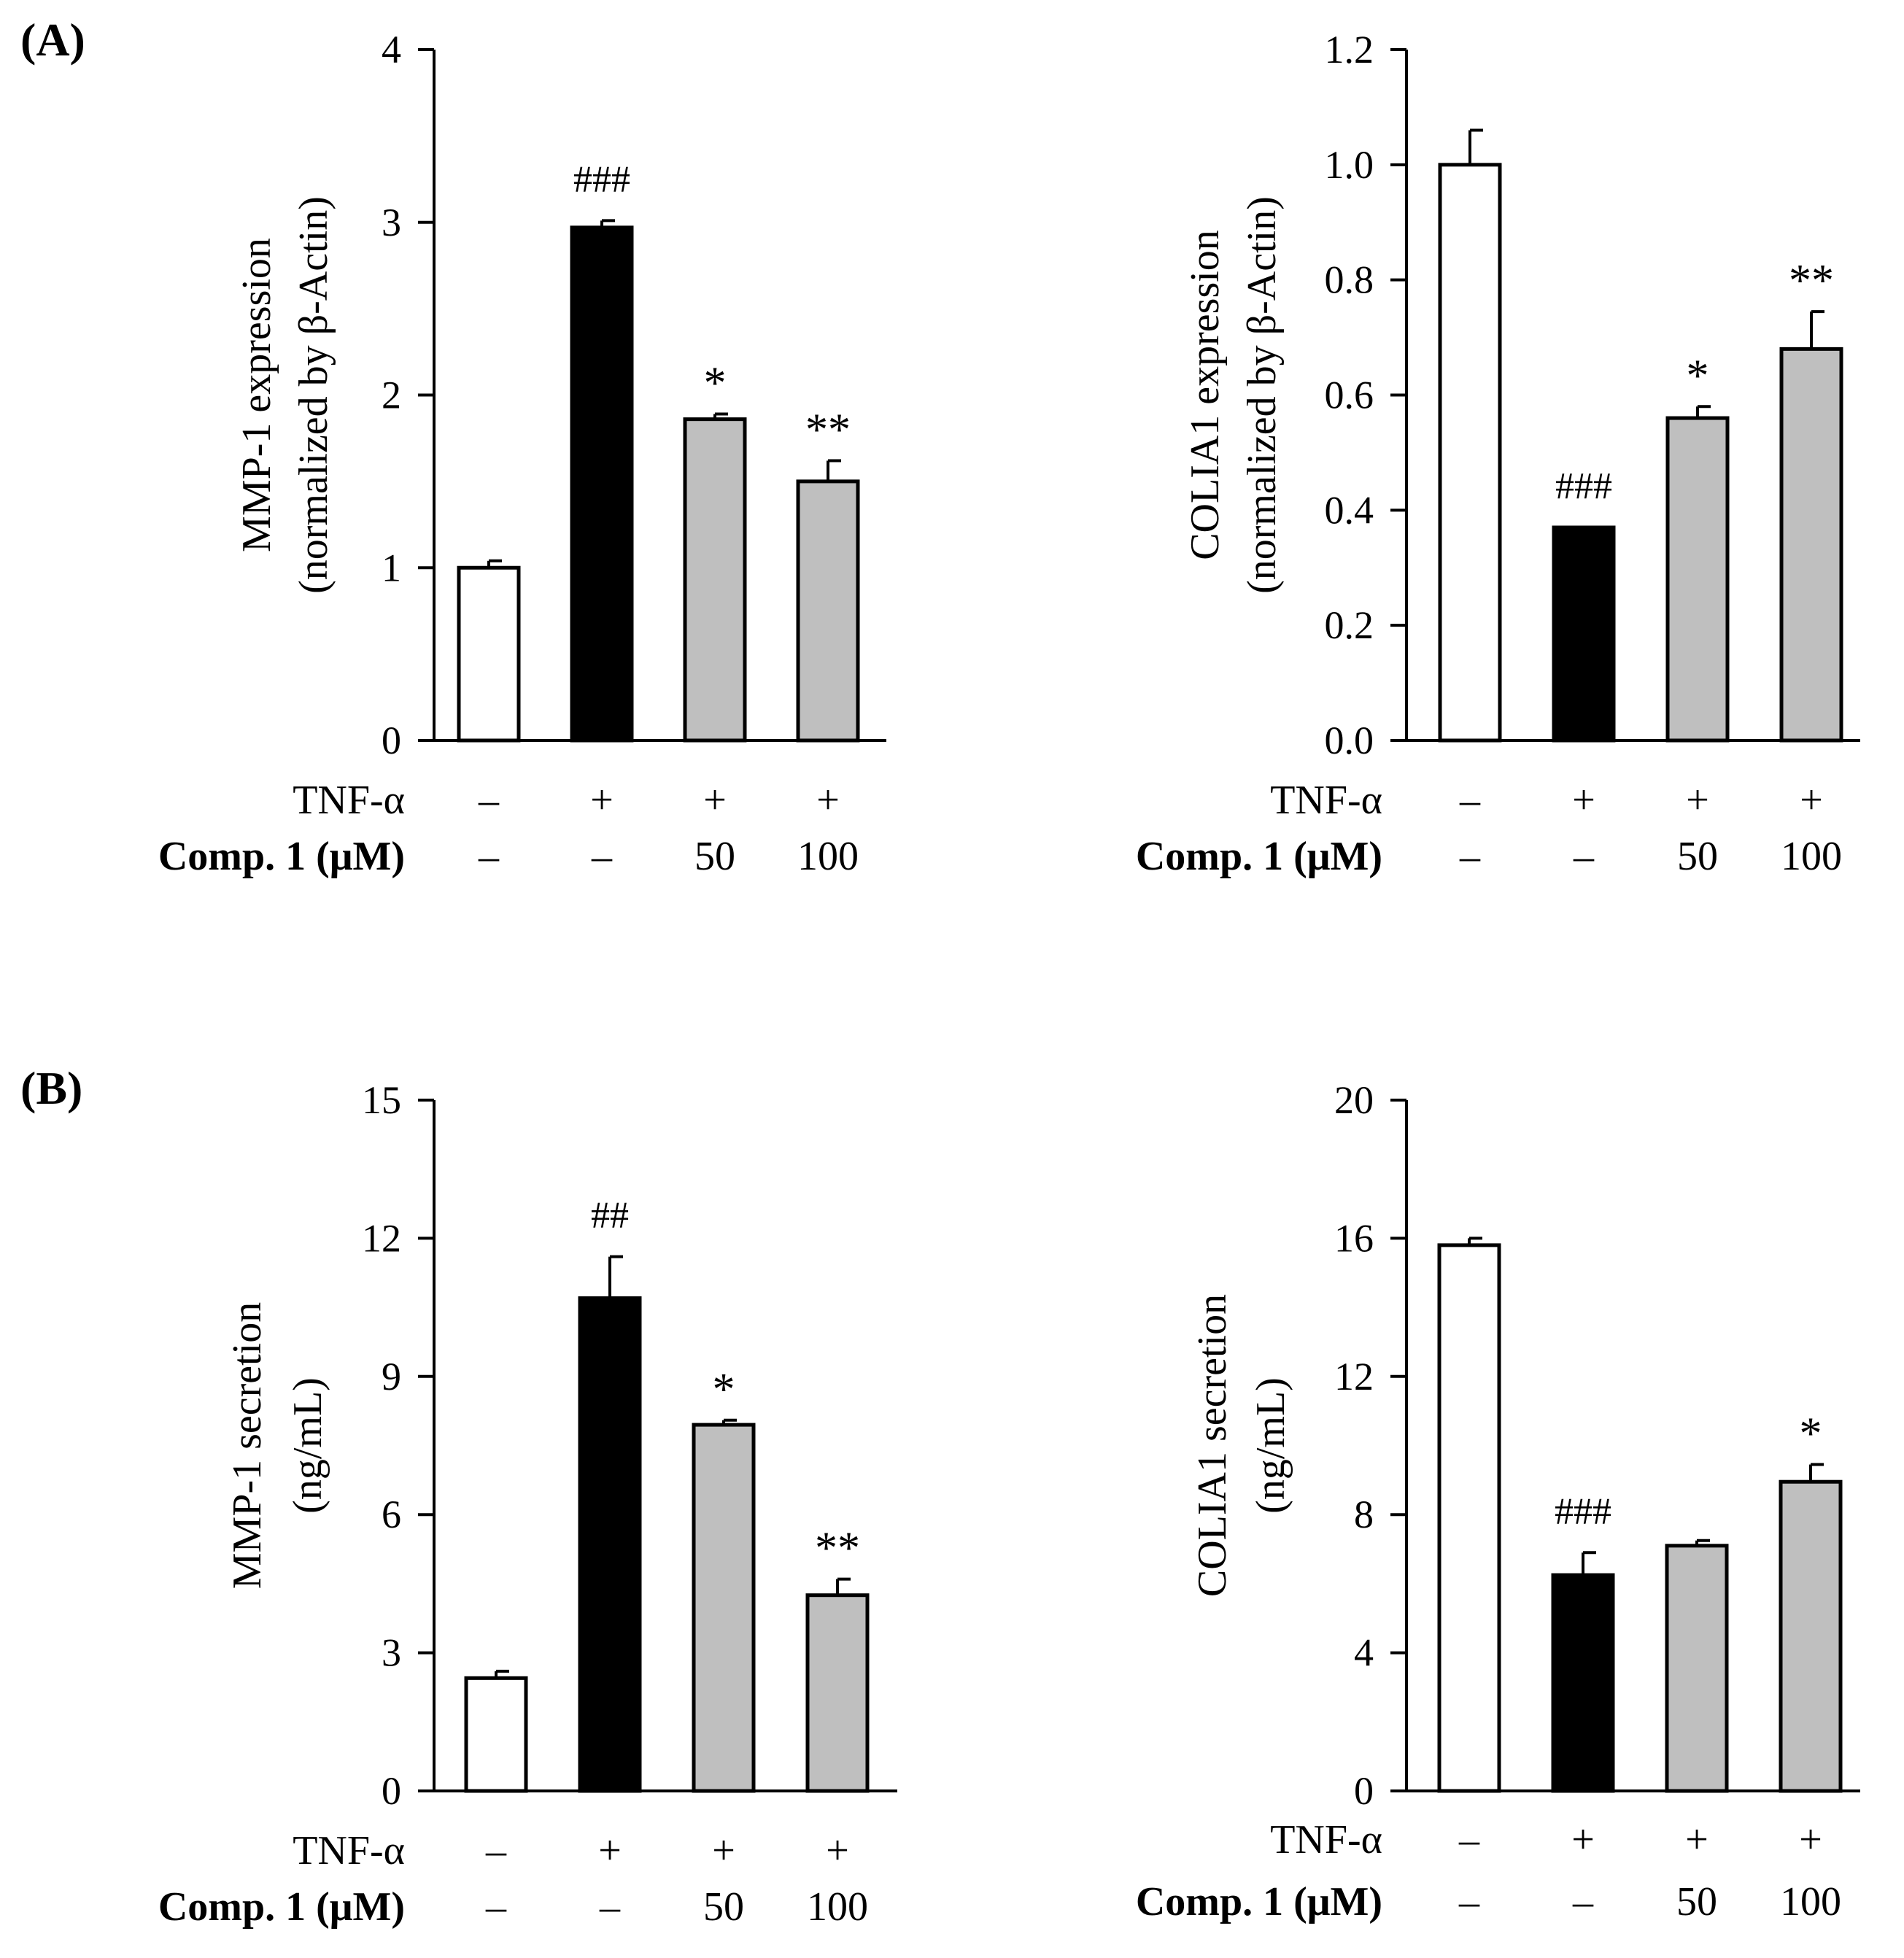 Image resolution: width=1904 pixels, height=1958 pixels. Describe the element at coordinates (1350, 740) in the screenshot. I see `y-tick-label: 0.0` at that location.